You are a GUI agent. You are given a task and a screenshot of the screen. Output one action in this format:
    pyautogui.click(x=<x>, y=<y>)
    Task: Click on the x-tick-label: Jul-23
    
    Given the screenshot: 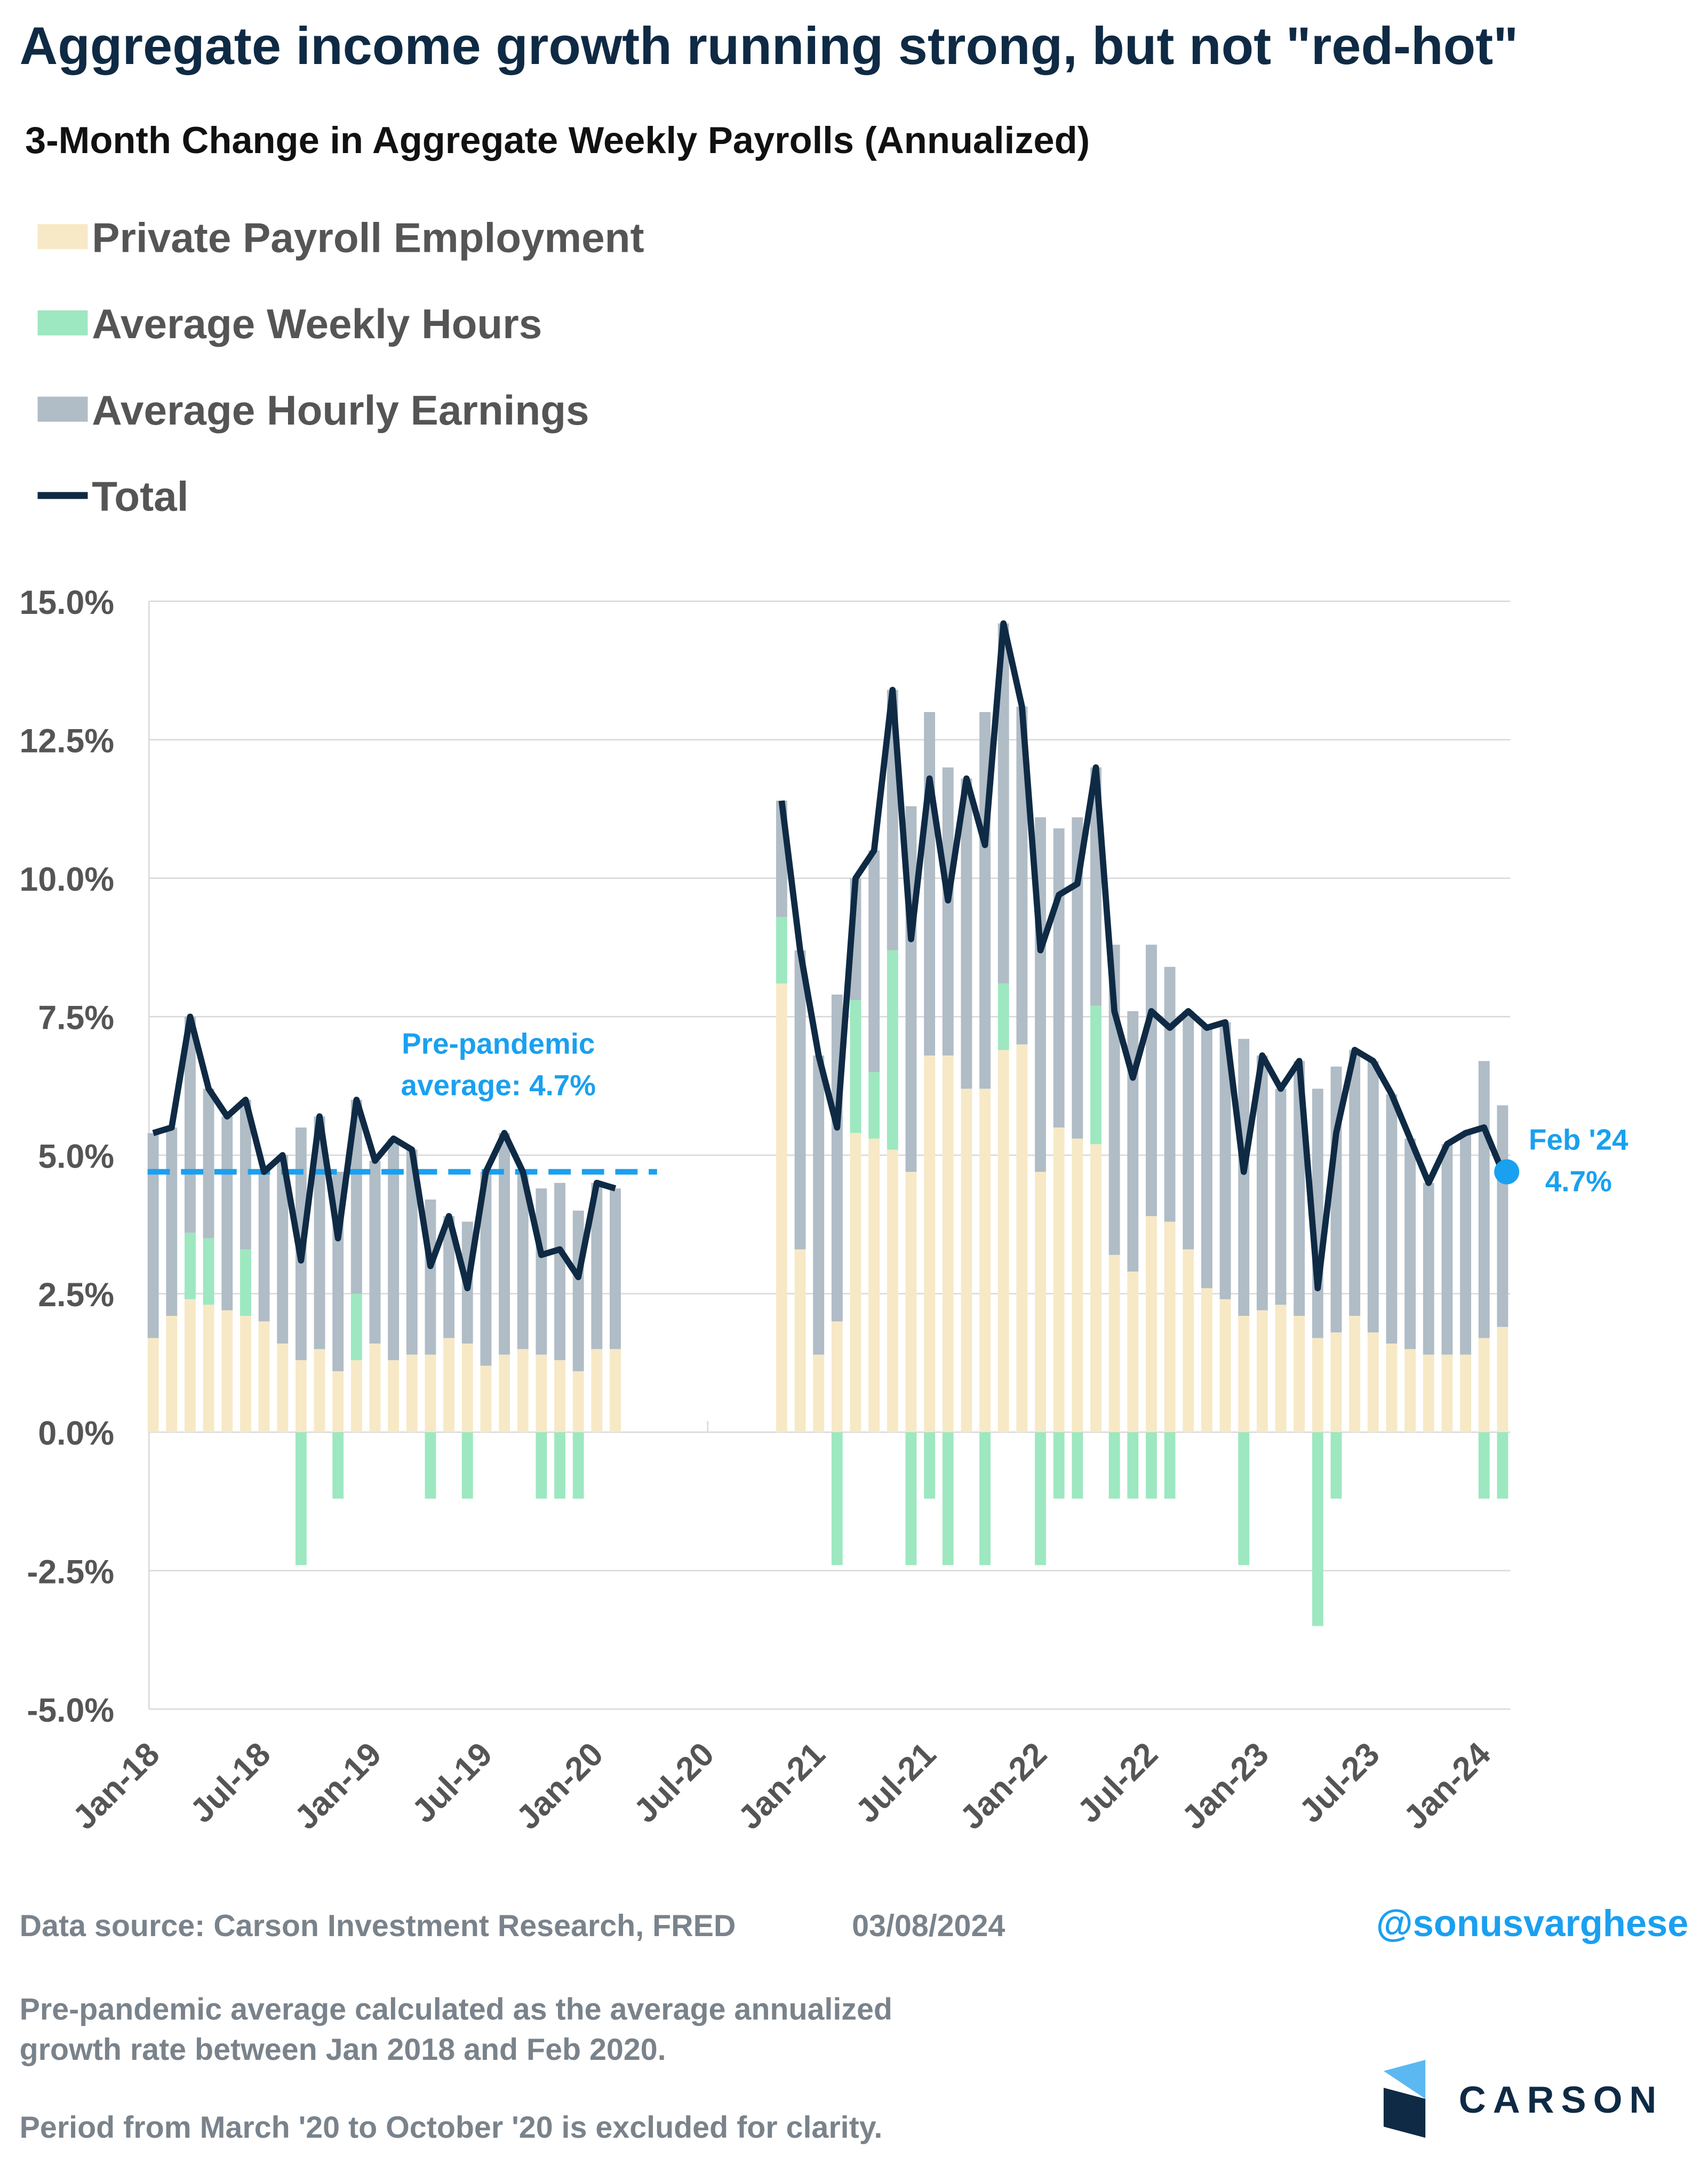 What is the action you would take?
    pyautogui.click(x=1339, y=1783)
    